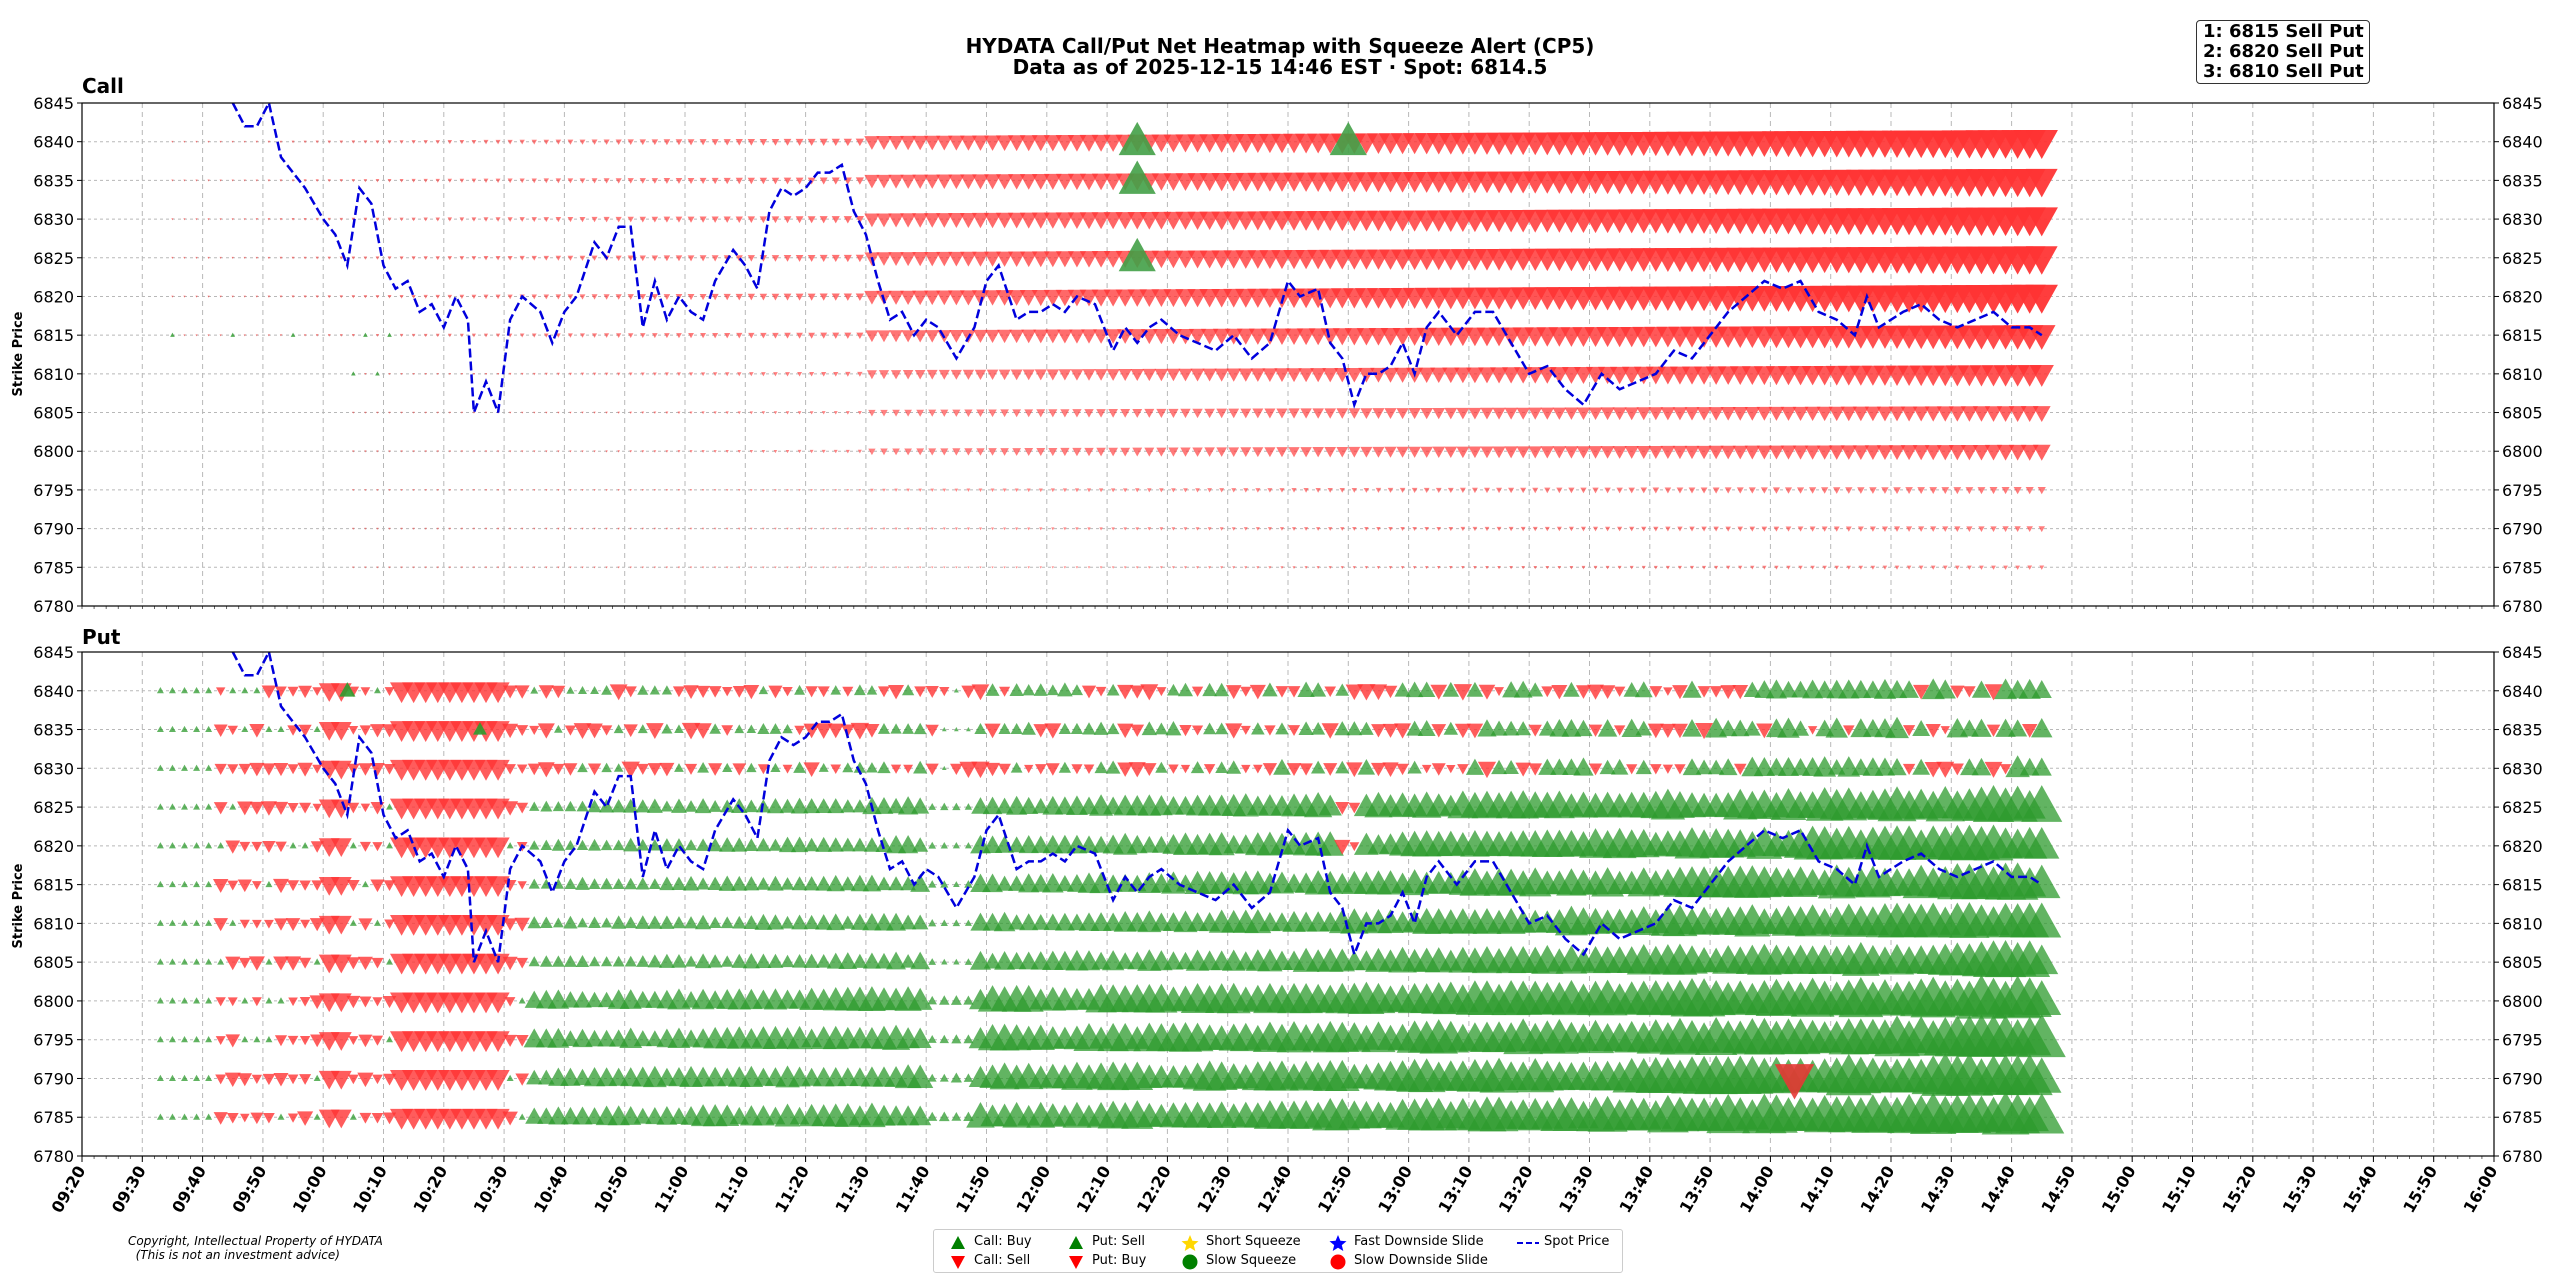 Image resolution: width=2560 pixels, height=1280 pixels. What do you see at coordinates (913, 1190) in the screenshot?
I see `x-tick-label: 11:40` at bounding box center [913, 1190].